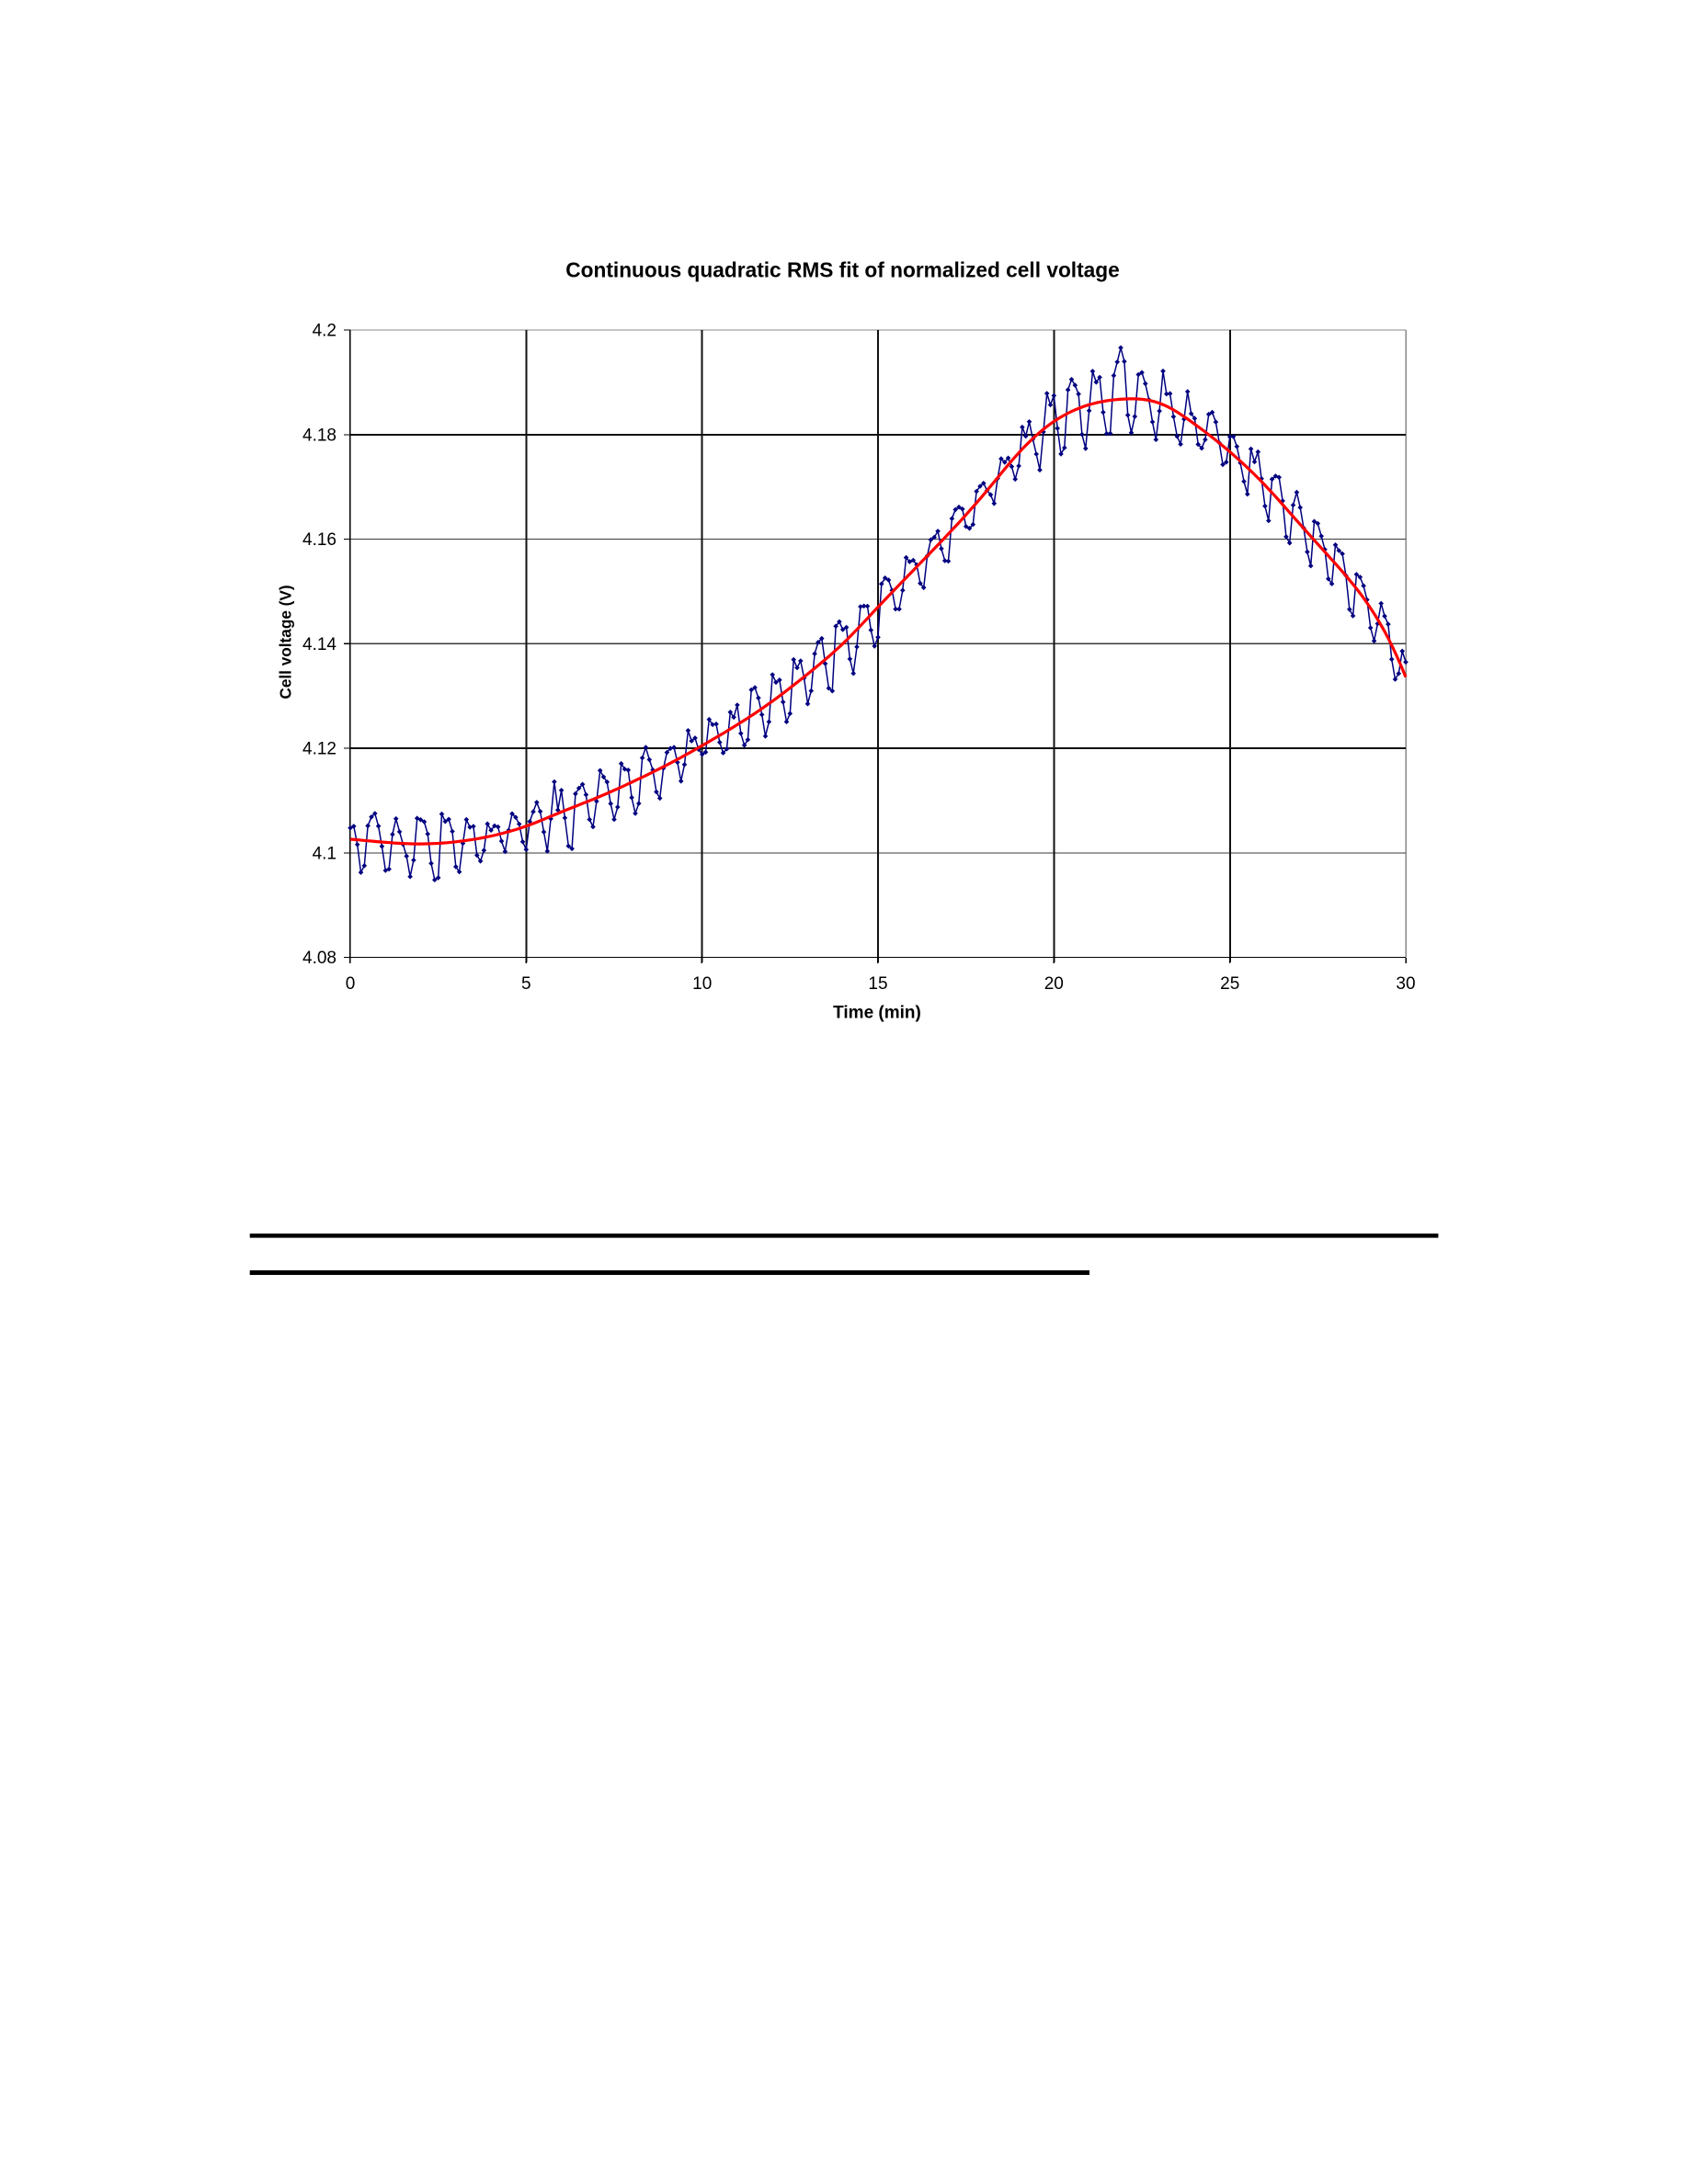 The image size is (1688, 2184). Describe the element at coordinates (286, 642) in the screenshot. I see `svg-text: Cell voltage (V)` at that location.